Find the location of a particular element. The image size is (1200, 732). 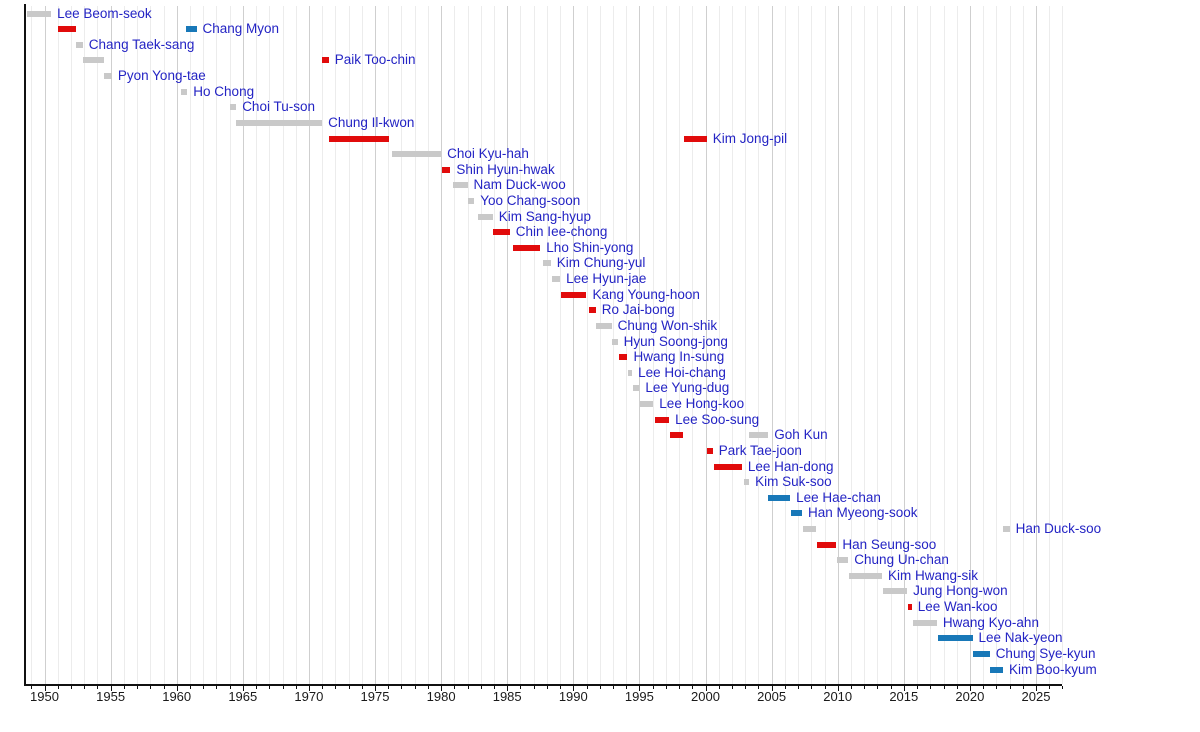

pm-name-label: Lho Shin-yong is located at coordinates (590, 247).